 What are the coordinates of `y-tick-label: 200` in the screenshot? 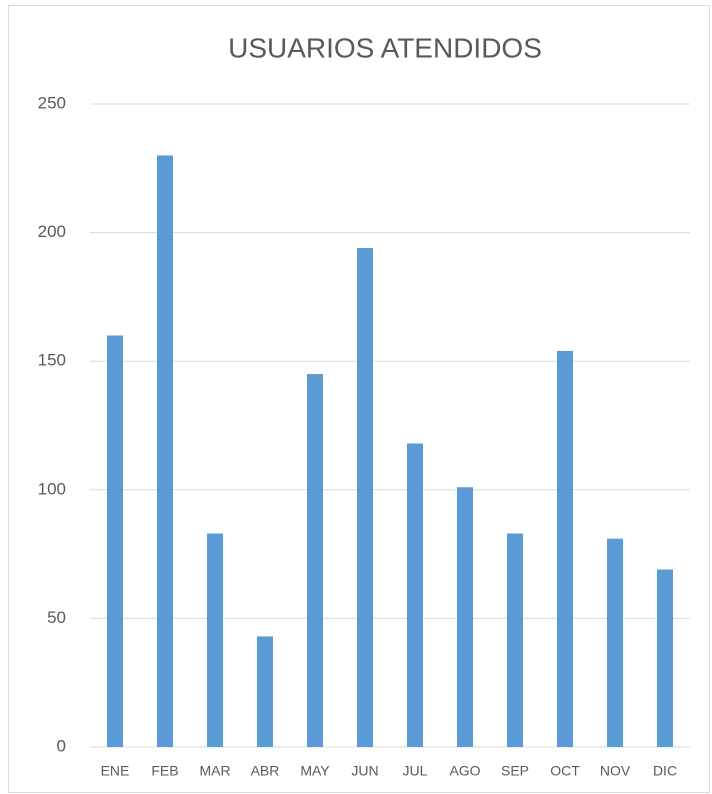 It's located at (52, 231).